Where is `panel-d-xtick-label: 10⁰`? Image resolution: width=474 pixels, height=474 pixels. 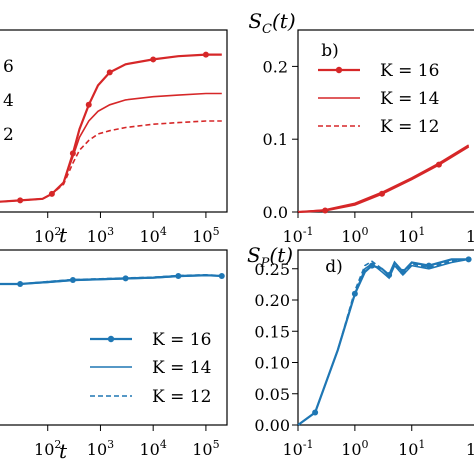
panel-d-xtick-label: 10⁰ is located at coordinates (354, 448).